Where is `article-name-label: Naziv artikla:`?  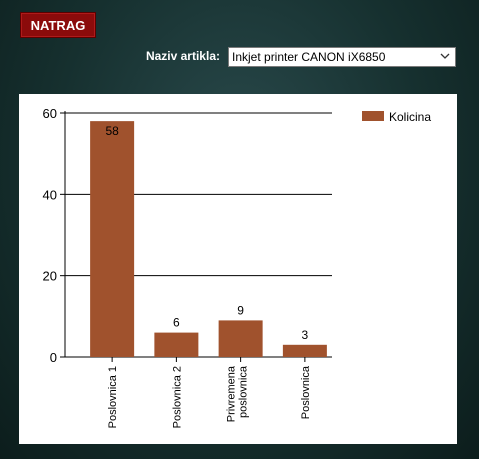
article-name-label: Naziv artikla: is located at coordinates (178, 56).